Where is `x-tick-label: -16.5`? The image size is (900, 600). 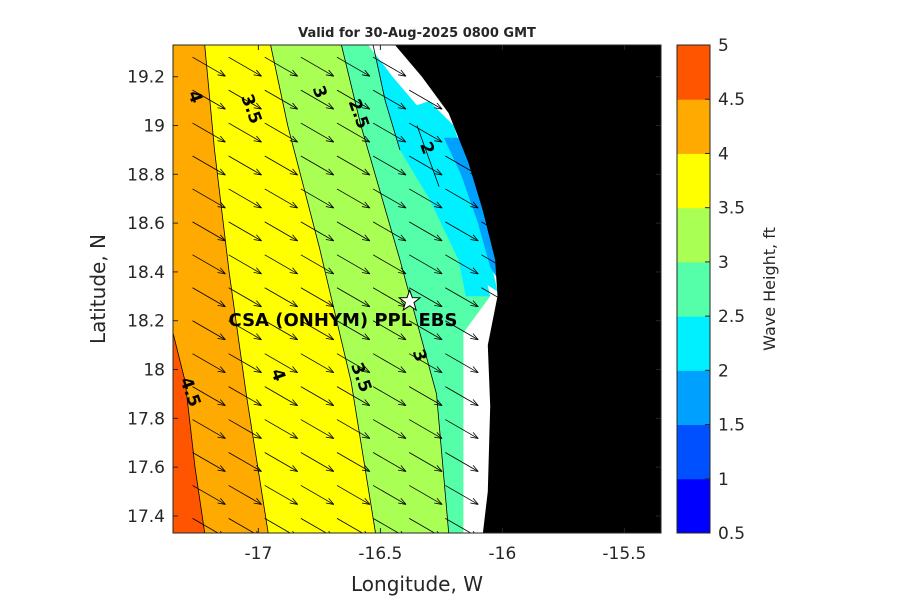 x-tick-label: -16.5 is located at coordinates (380, 554).